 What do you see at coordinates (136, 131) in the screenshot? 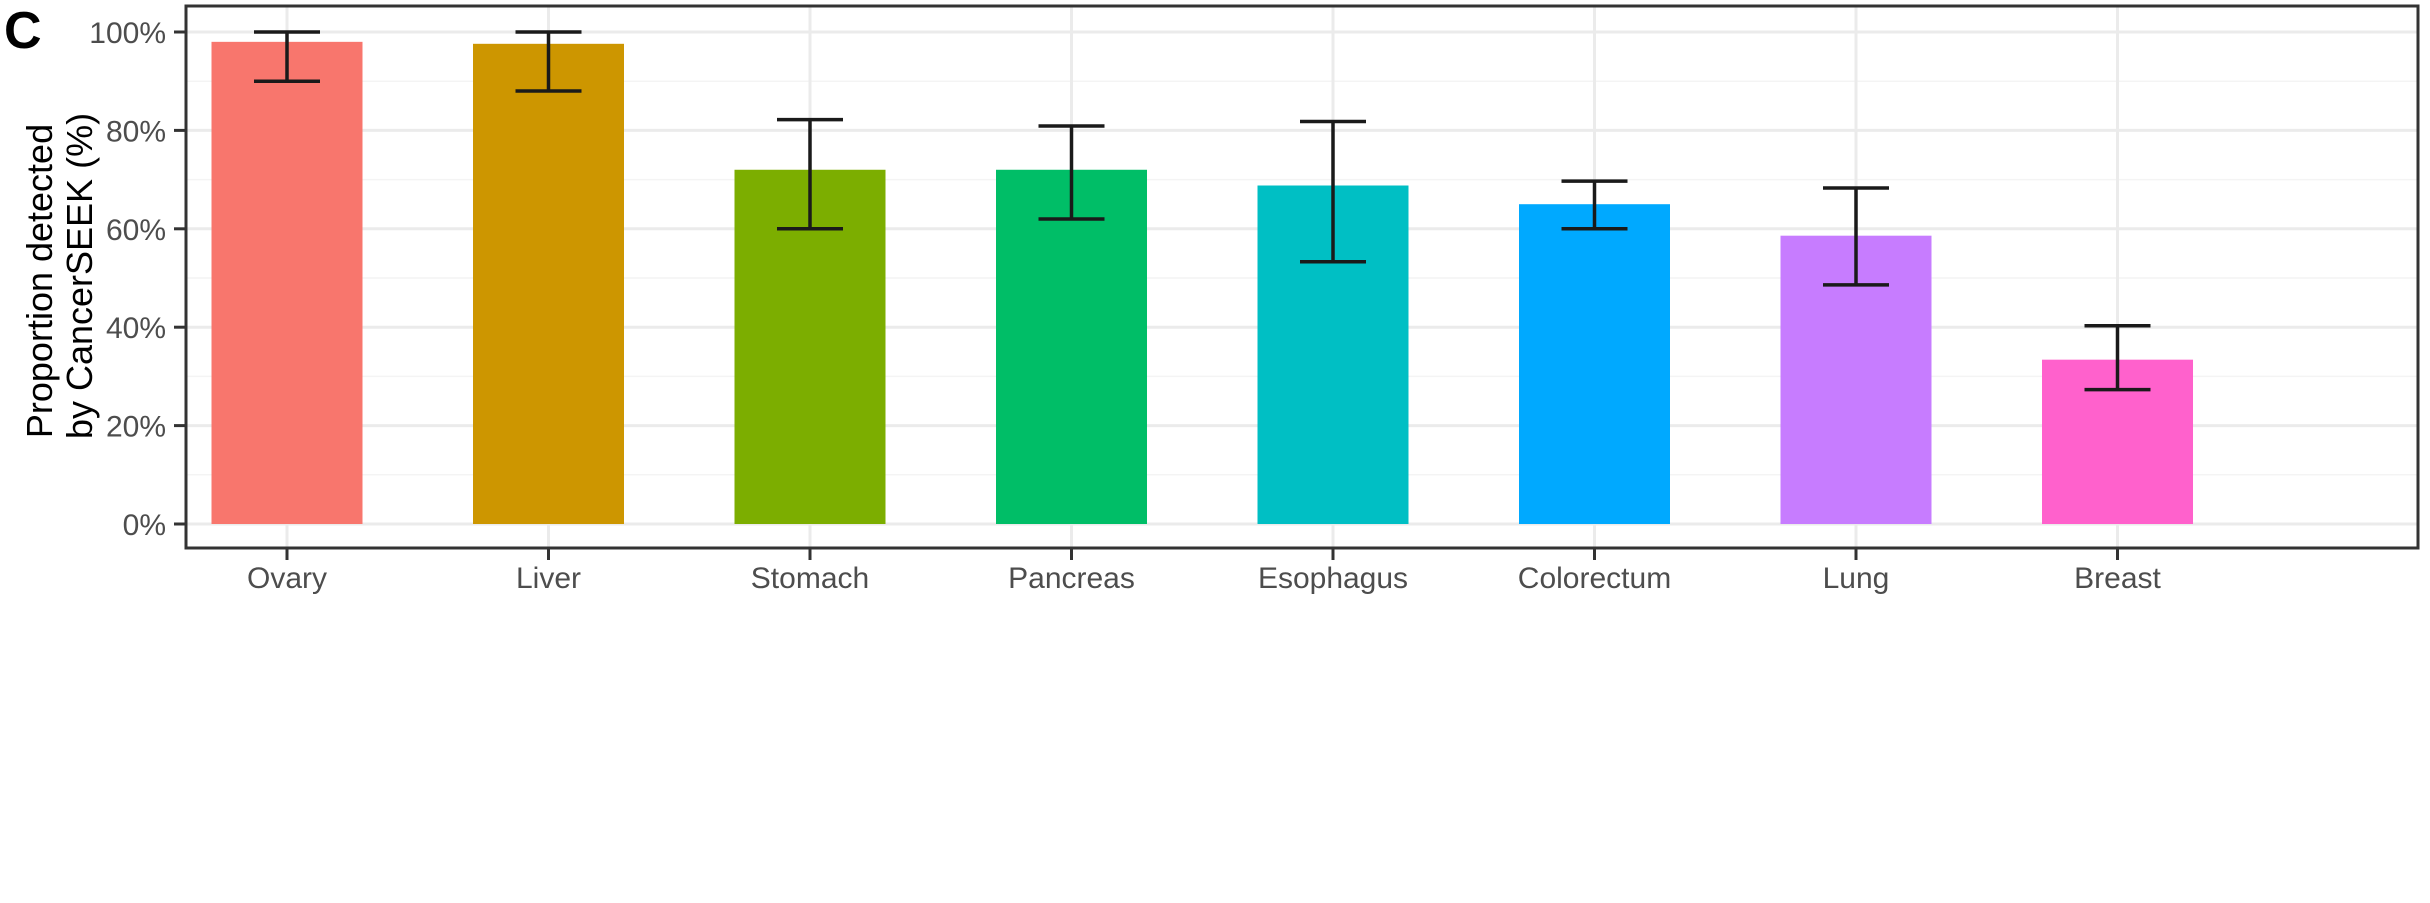
I see `y-tick-label: 80%` at bounding box center [136, 131].